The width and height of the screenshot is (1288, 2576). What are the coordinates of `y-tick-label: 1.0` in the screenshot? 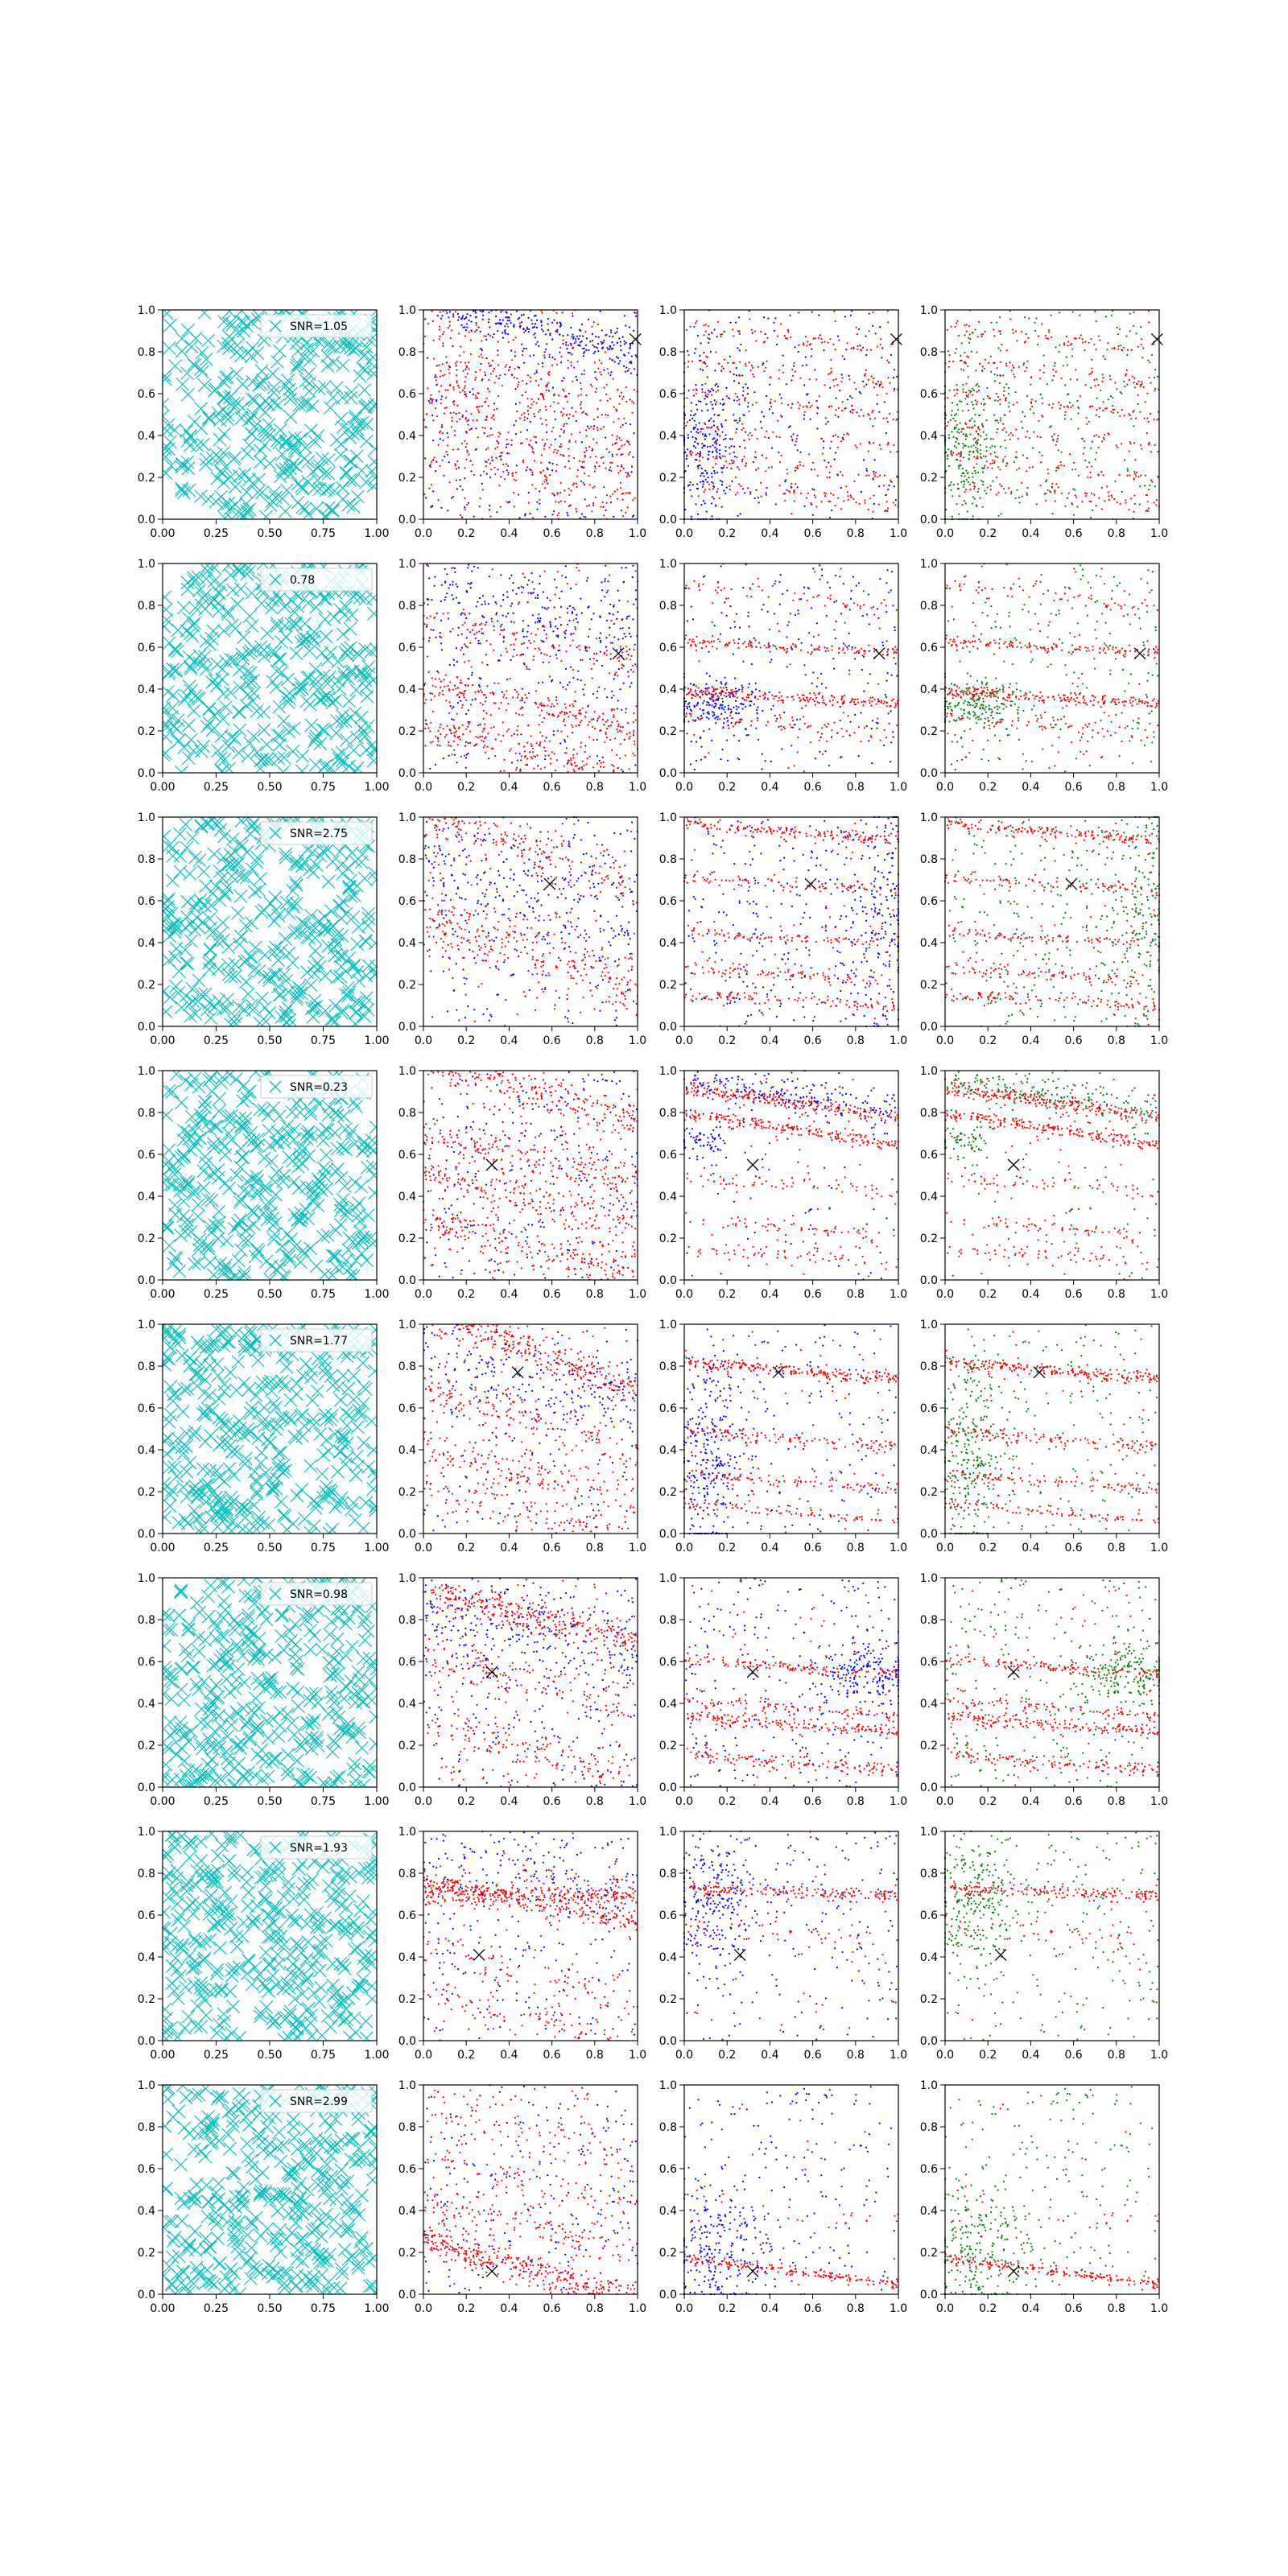 It's located at (146, 564).